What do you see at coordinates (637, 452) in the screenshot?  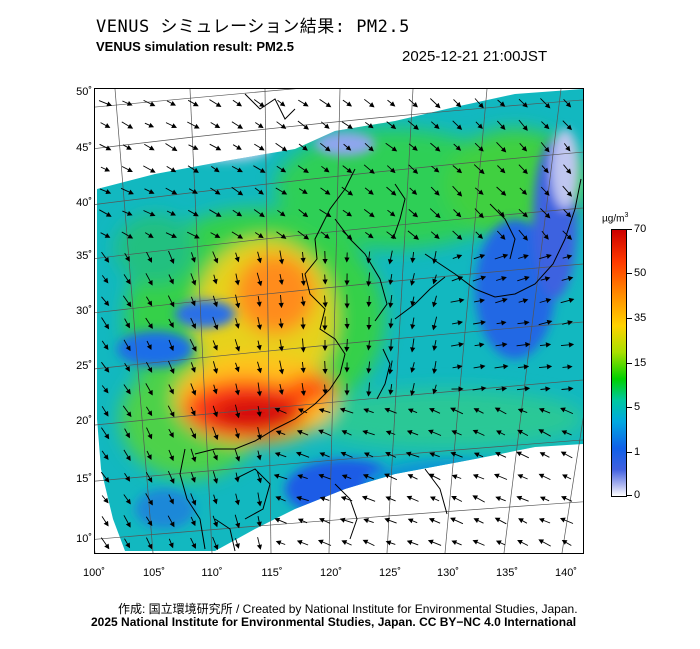 I see `colorbar-label-1: 1` at bounding box center [637, 452].